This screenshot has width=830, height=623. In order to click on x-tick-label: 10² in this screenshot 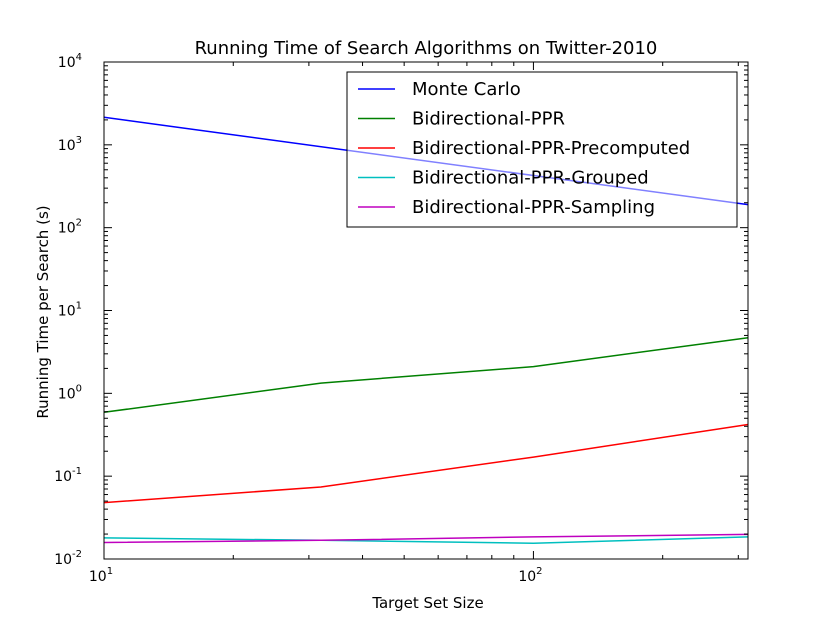, I will do `click(530, 575)`.